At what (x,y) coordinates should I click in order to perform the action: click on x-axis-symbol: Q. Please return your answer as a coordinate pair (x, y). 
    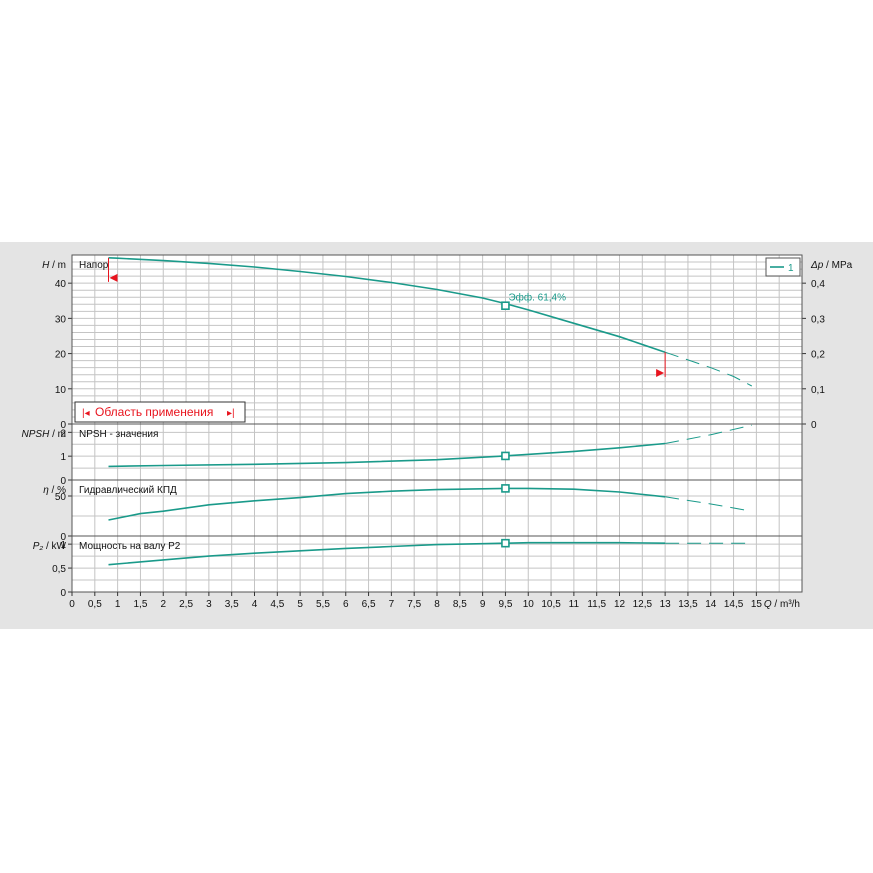
    Looking at the image, I should click on (768, 604).